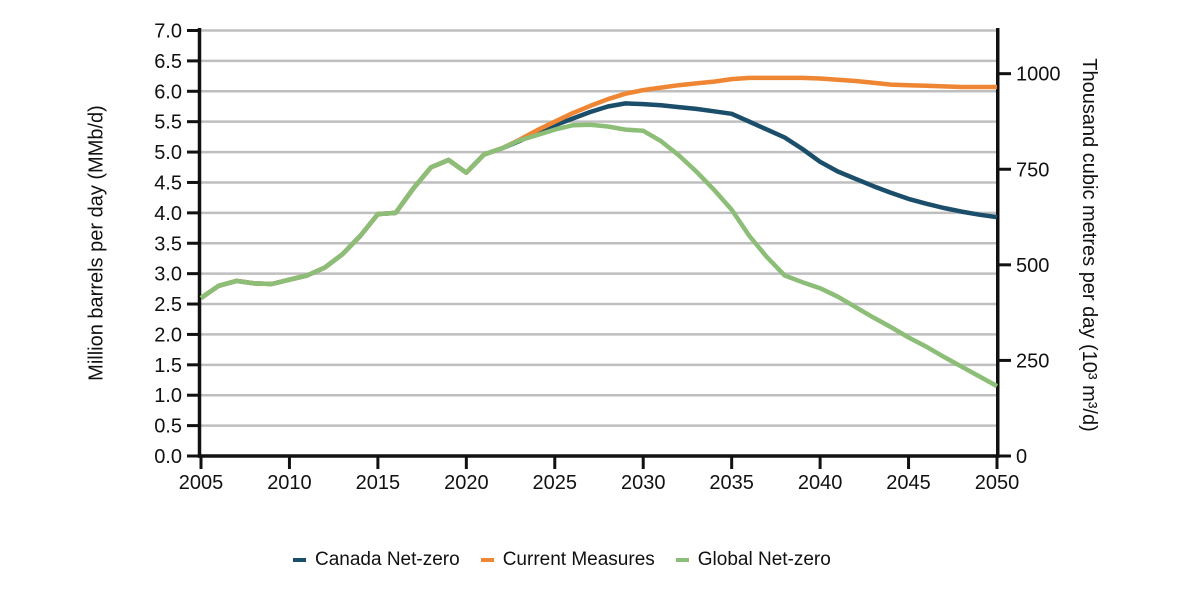  I want to click on right-axis-title: Thousand cubic metres per day (10³ m³/d), so click(1089, 245).